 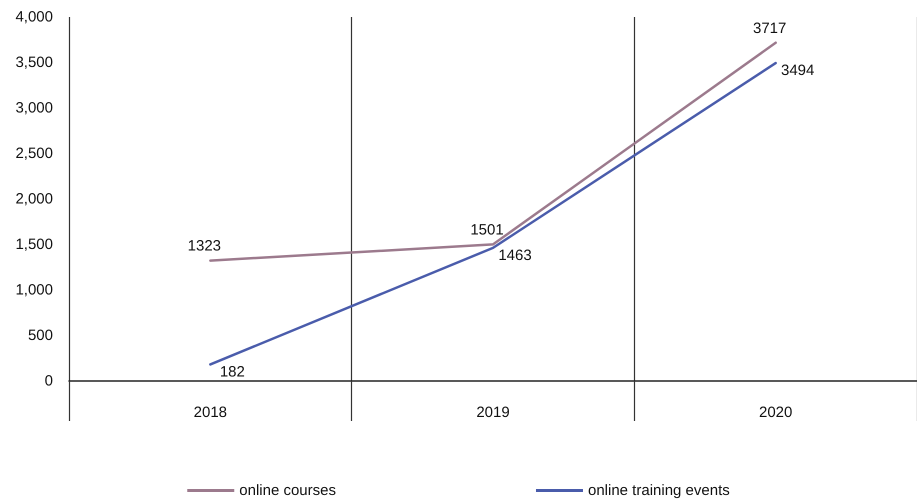 What do you see at coordinates (797, 71) in the screenshot?
I see `data-label: 3494` at bounding box center [797, 71].